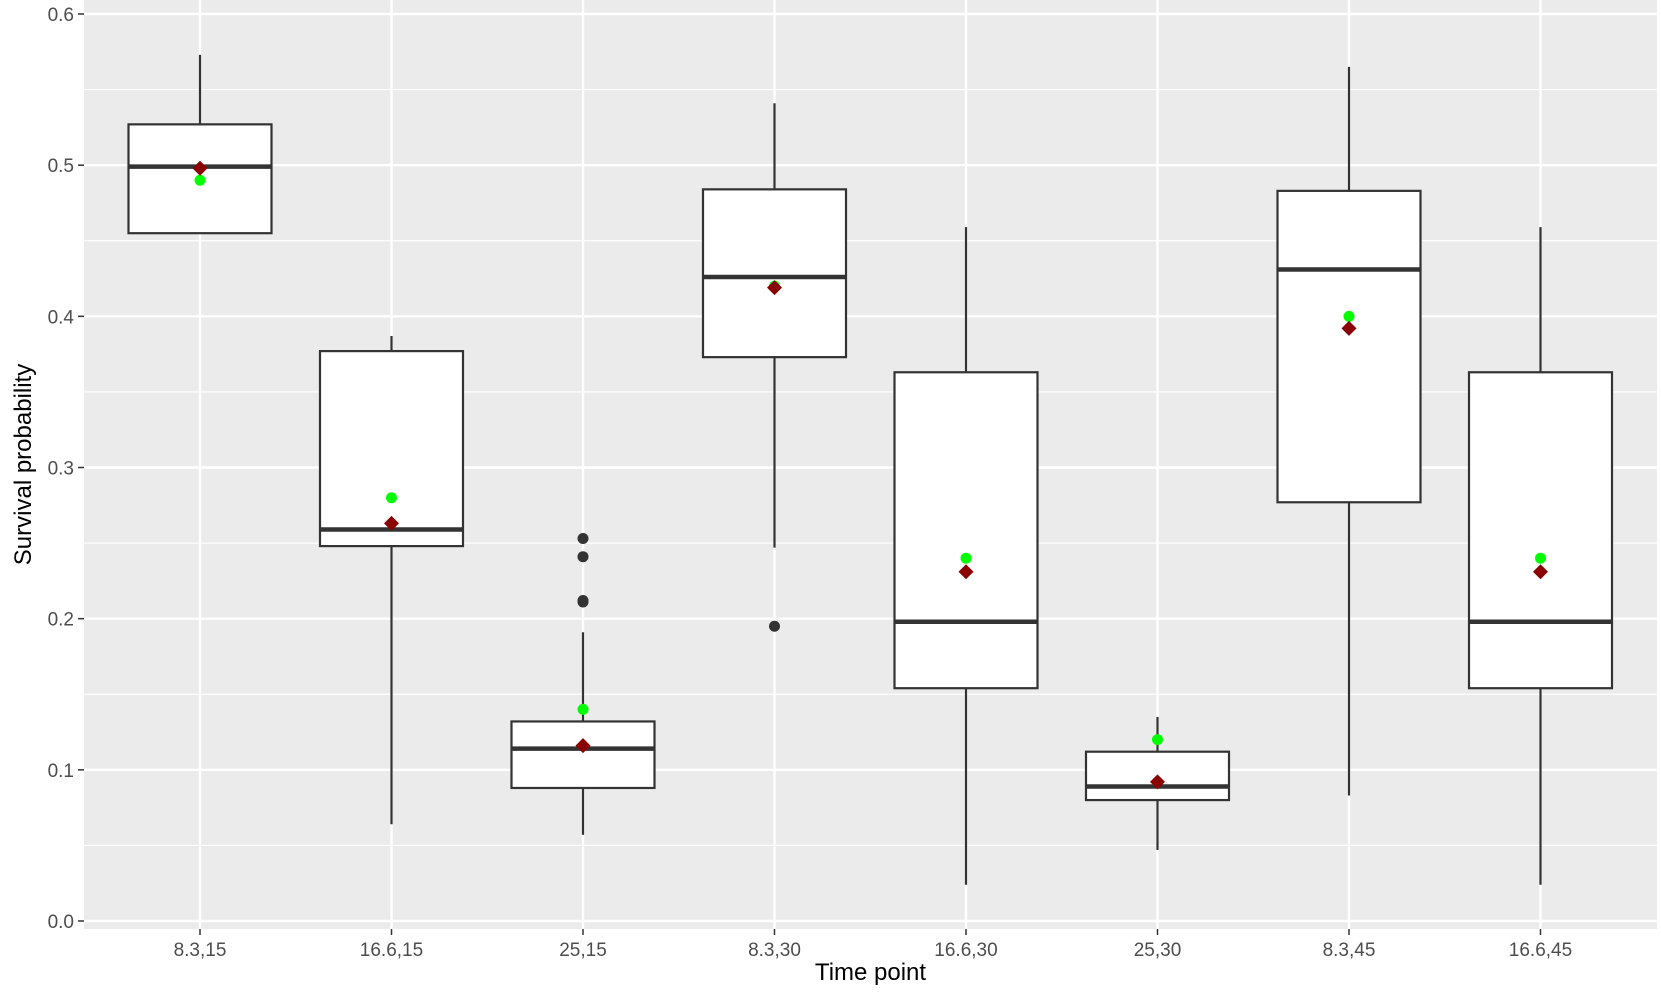 The width and height of the screenshot is (1661, 997). What do you see at coordinates (774, 950) in the screenshot?
I see `x-tick-label: 8.3,30` at bounding box center [774, 950].